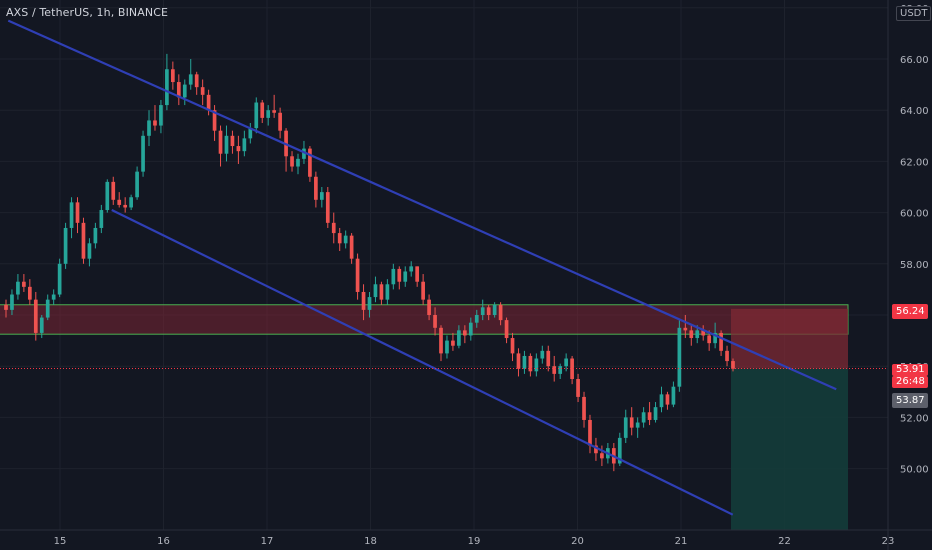 This screenshot has width=932, height=550. I want to click on price-tick-label: 64.00, so click(914, 111).